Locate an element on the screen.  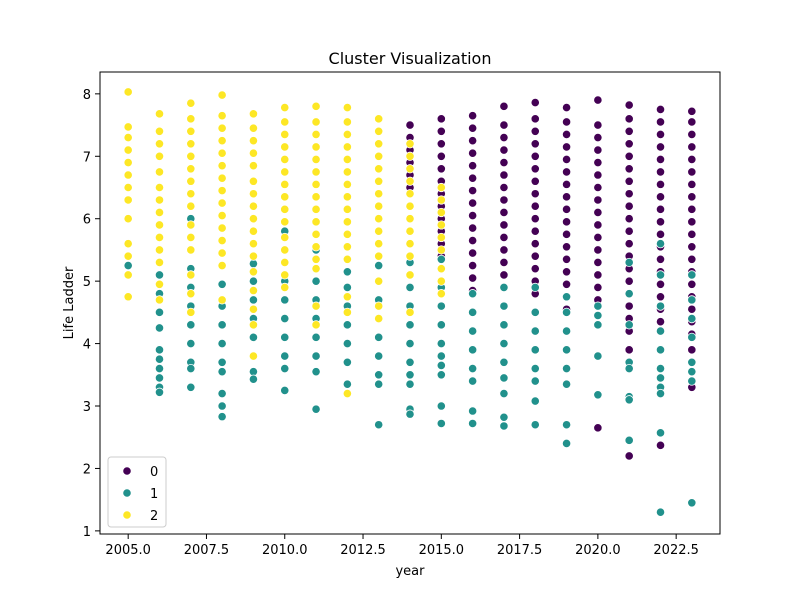
y-tick-label: 4 is located at coordinates (87, 345).